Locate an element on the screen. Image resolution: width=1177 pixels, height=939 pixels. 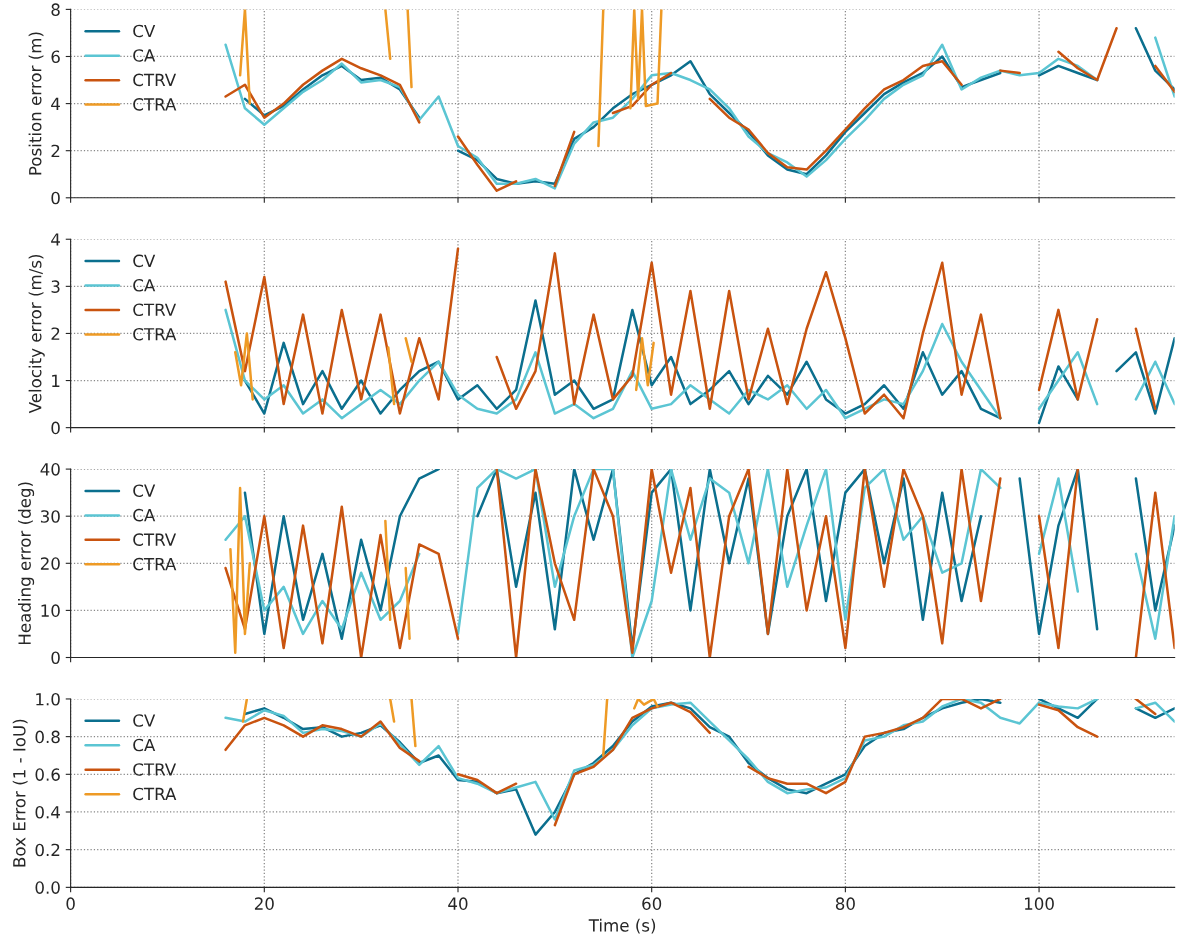
y-tick-label: 40 is located at coordinates (50, 469).